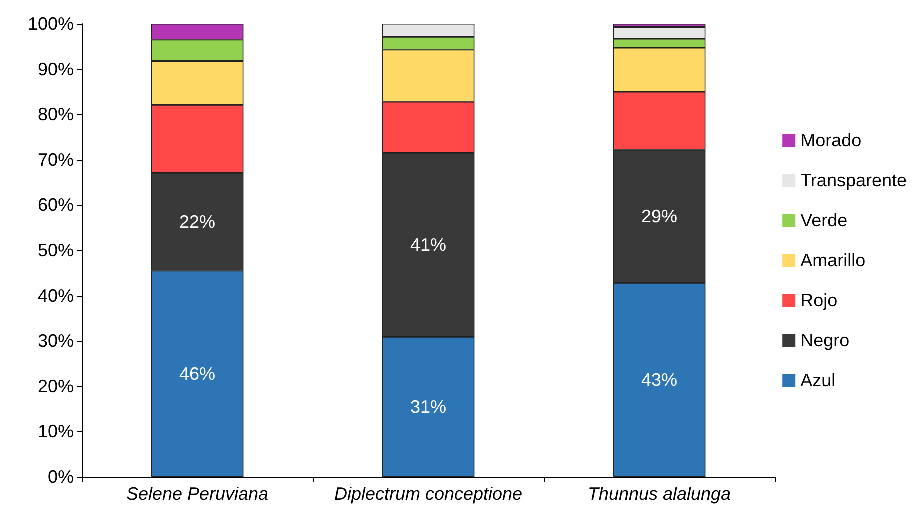 This screenshot has height=521, width=916. I want to click on legend-label: Rojo, so click(819, 300).